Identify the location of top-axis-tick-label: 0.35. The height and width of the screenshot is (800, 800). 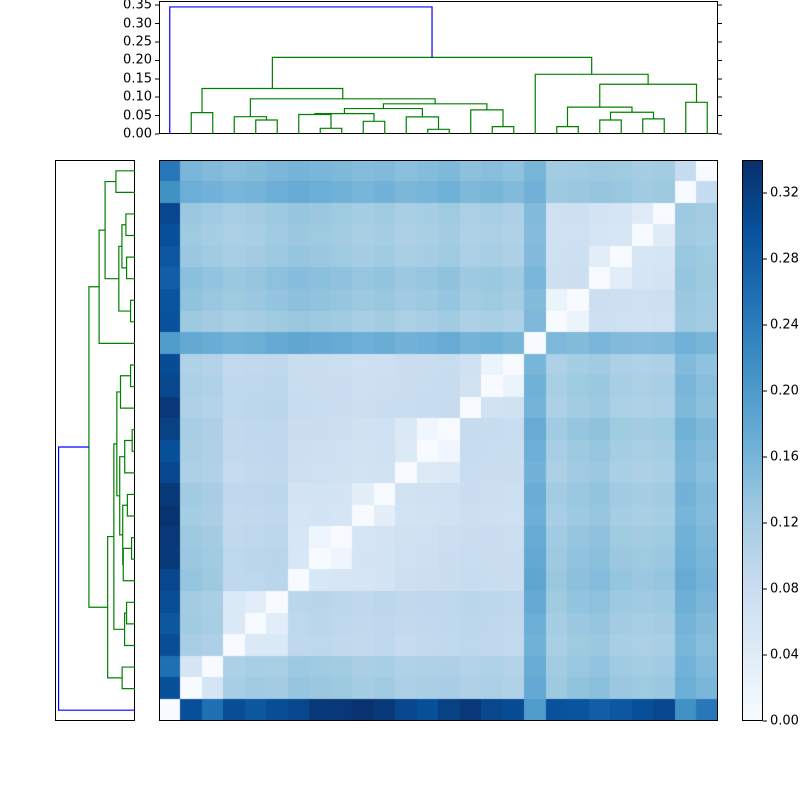
(137, 6).